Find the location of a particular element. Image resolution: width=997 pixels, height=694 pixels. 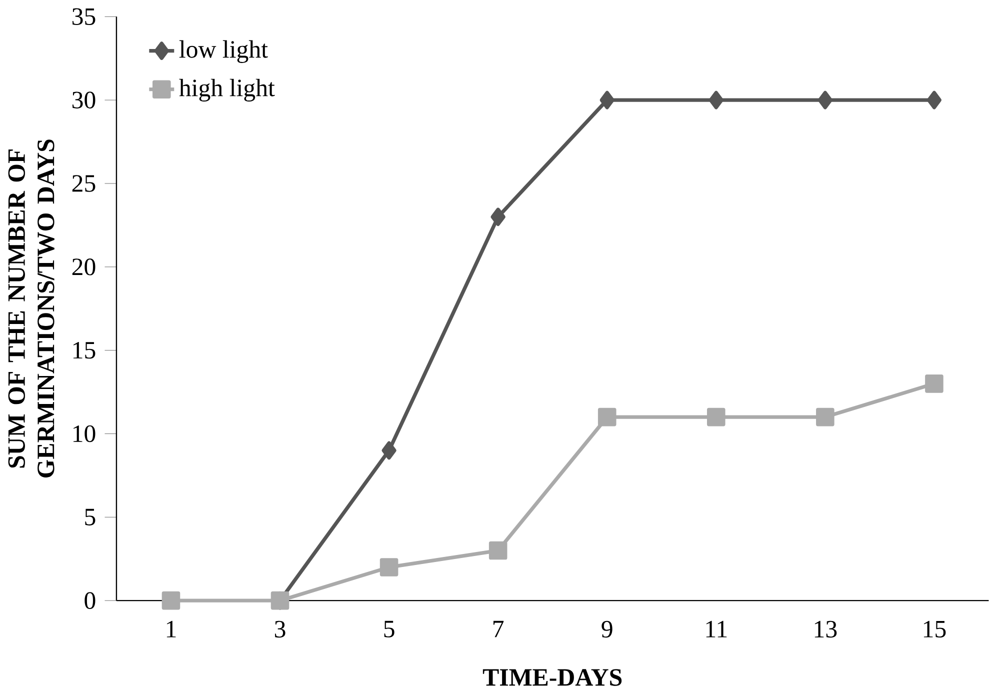

y-tick-label: 20 is located at coordinates (84, 267).